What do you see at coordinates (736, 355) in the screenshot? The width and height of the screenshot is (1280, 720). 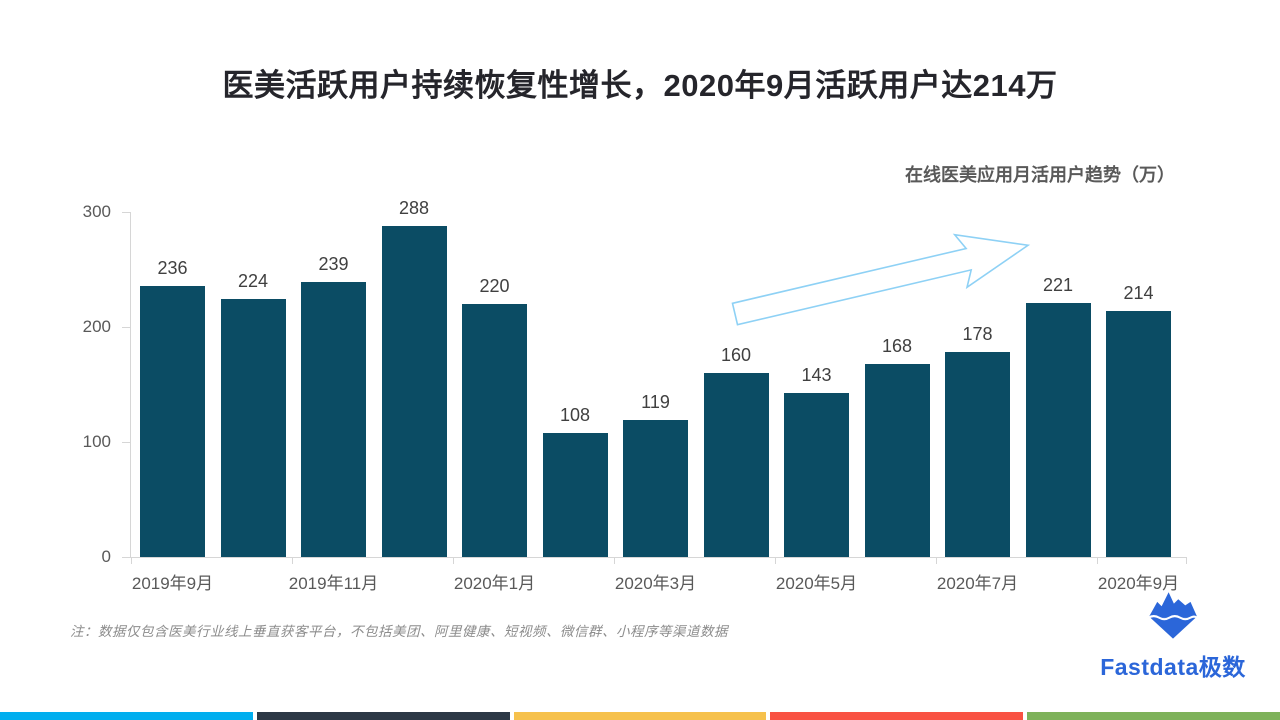 I see `bar-value-label: 160` at bounding box center [736, 355].